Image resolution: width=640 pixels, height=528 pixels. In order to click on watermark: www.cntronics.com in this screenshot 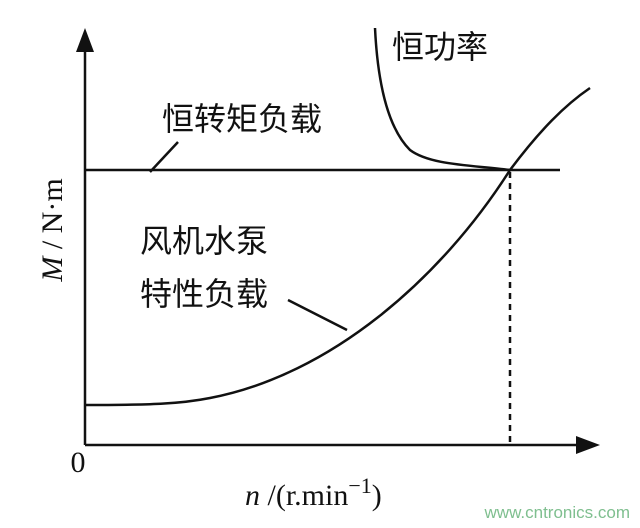, I will do `click(557, 512)`.